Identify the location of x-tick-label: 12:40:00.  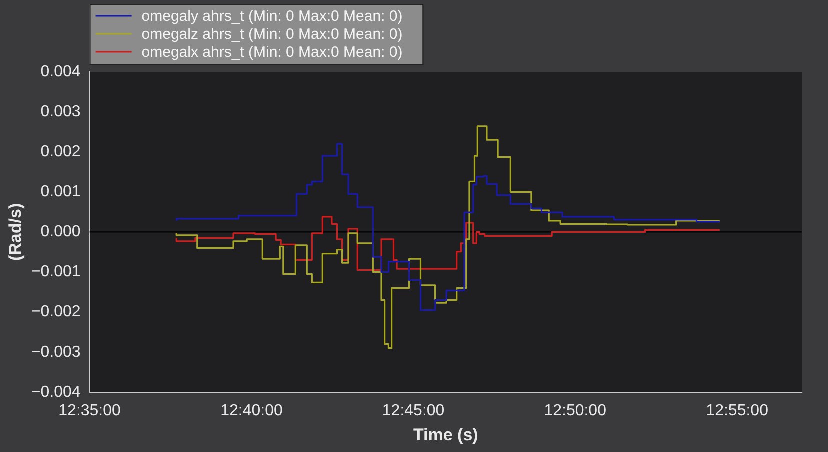
(252, 411).